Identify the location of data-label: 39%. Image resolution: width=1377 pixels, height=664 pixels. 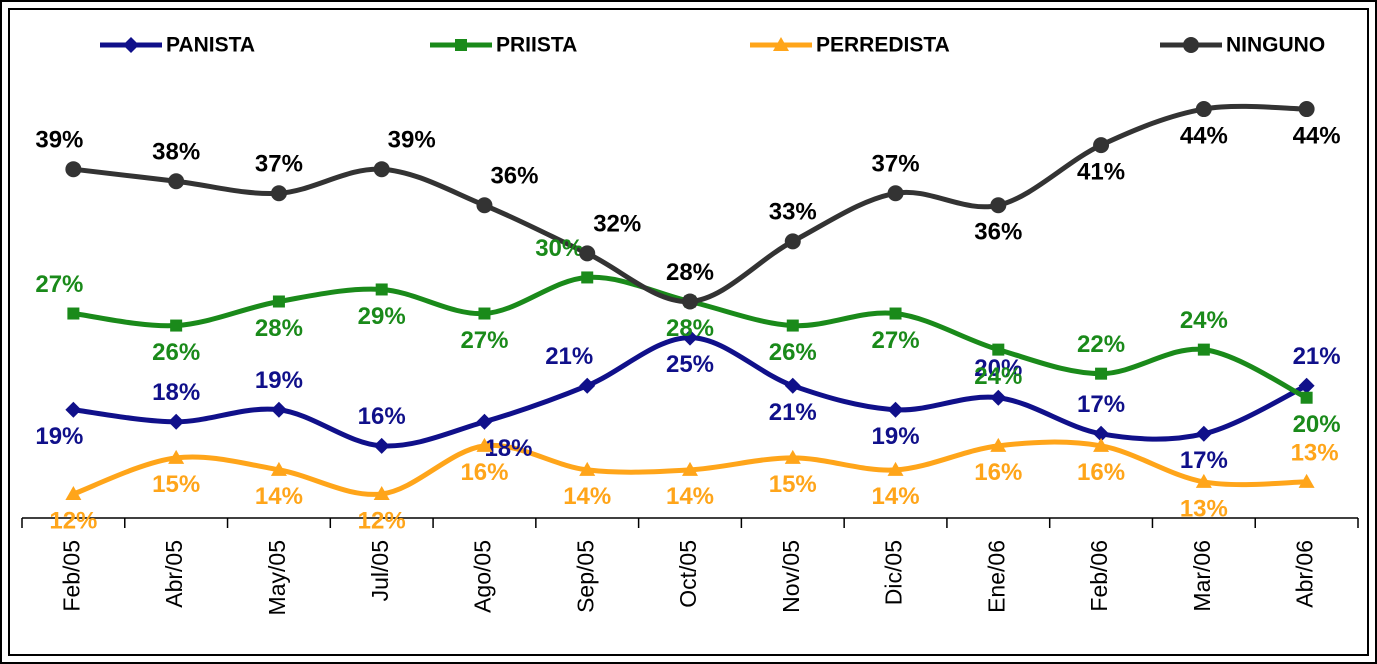
(59, 140).